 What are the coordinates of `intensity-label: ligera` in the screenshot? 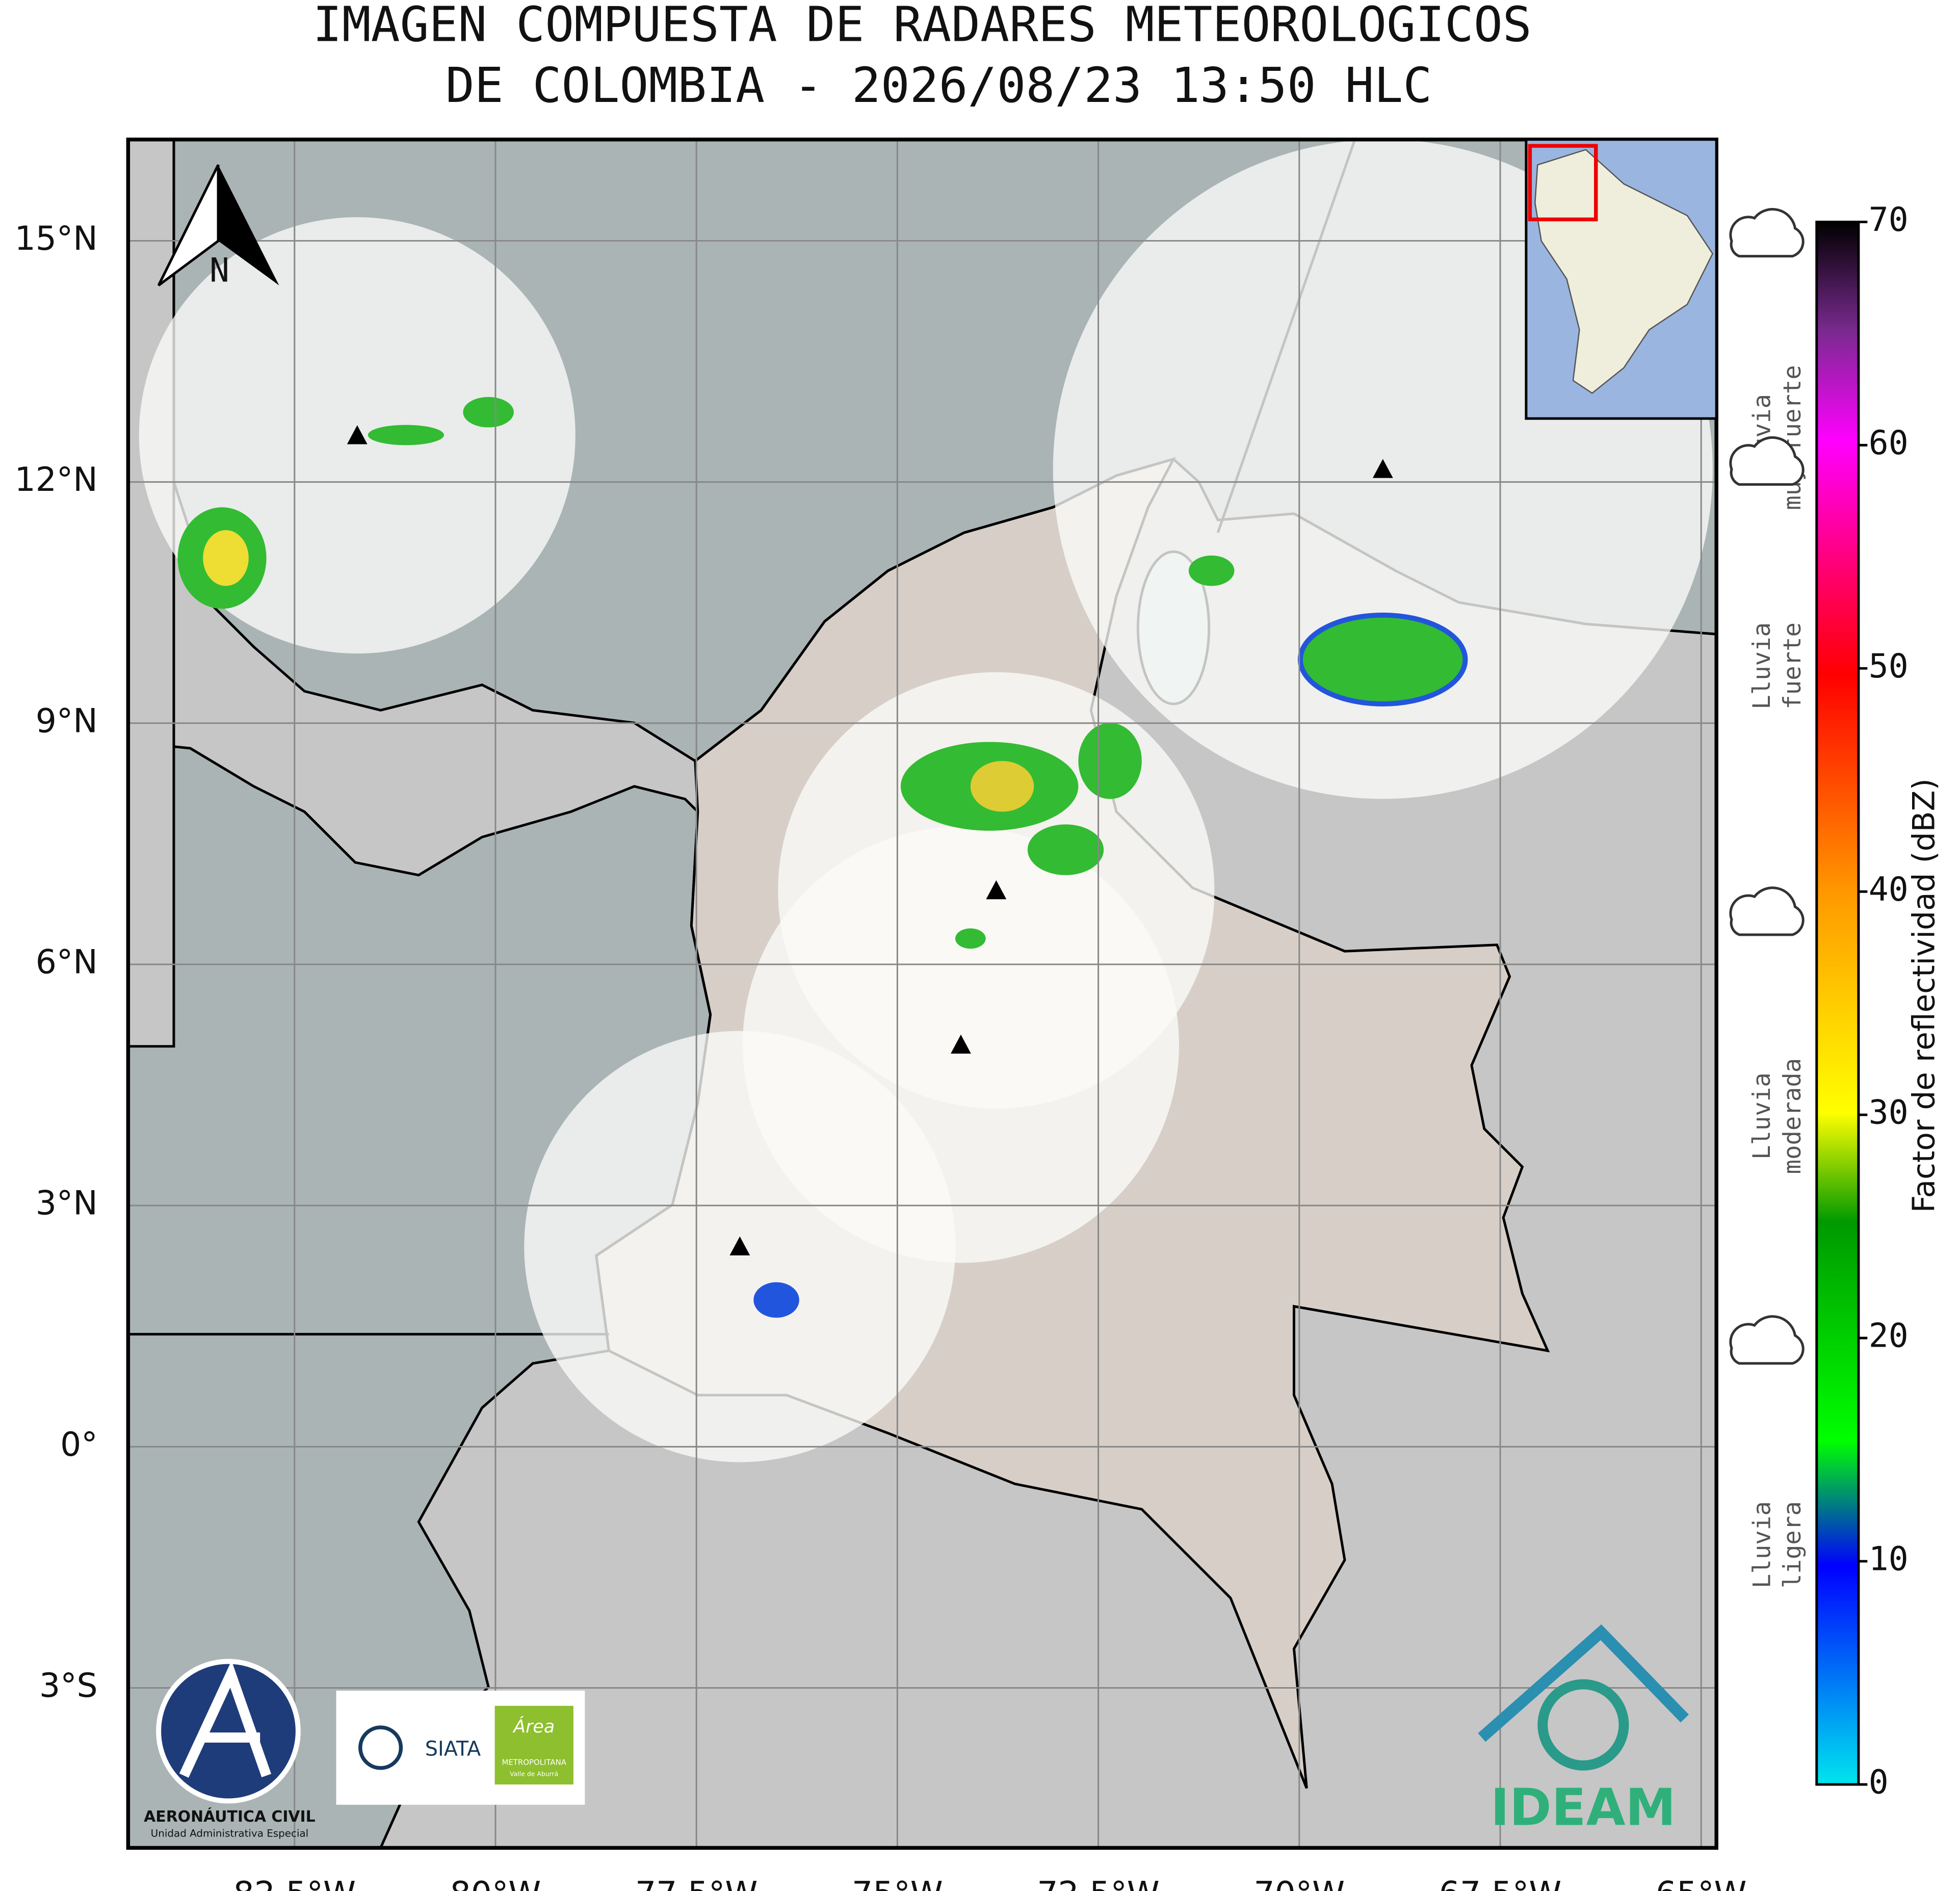 It's located at (1793, 1545).